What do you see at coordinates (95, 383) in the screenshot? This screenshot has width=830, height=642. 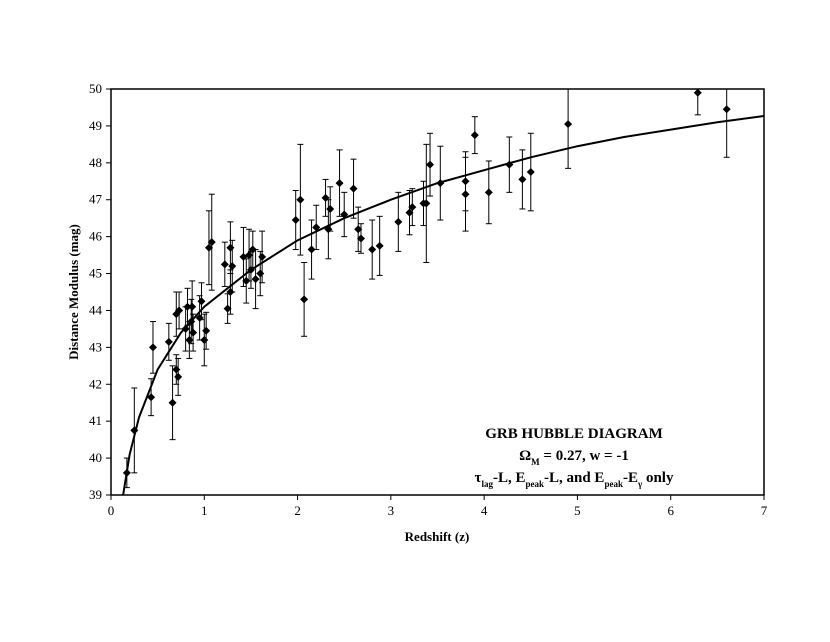 I see `y-tick-label: 42` at bounding box center [95, 383].